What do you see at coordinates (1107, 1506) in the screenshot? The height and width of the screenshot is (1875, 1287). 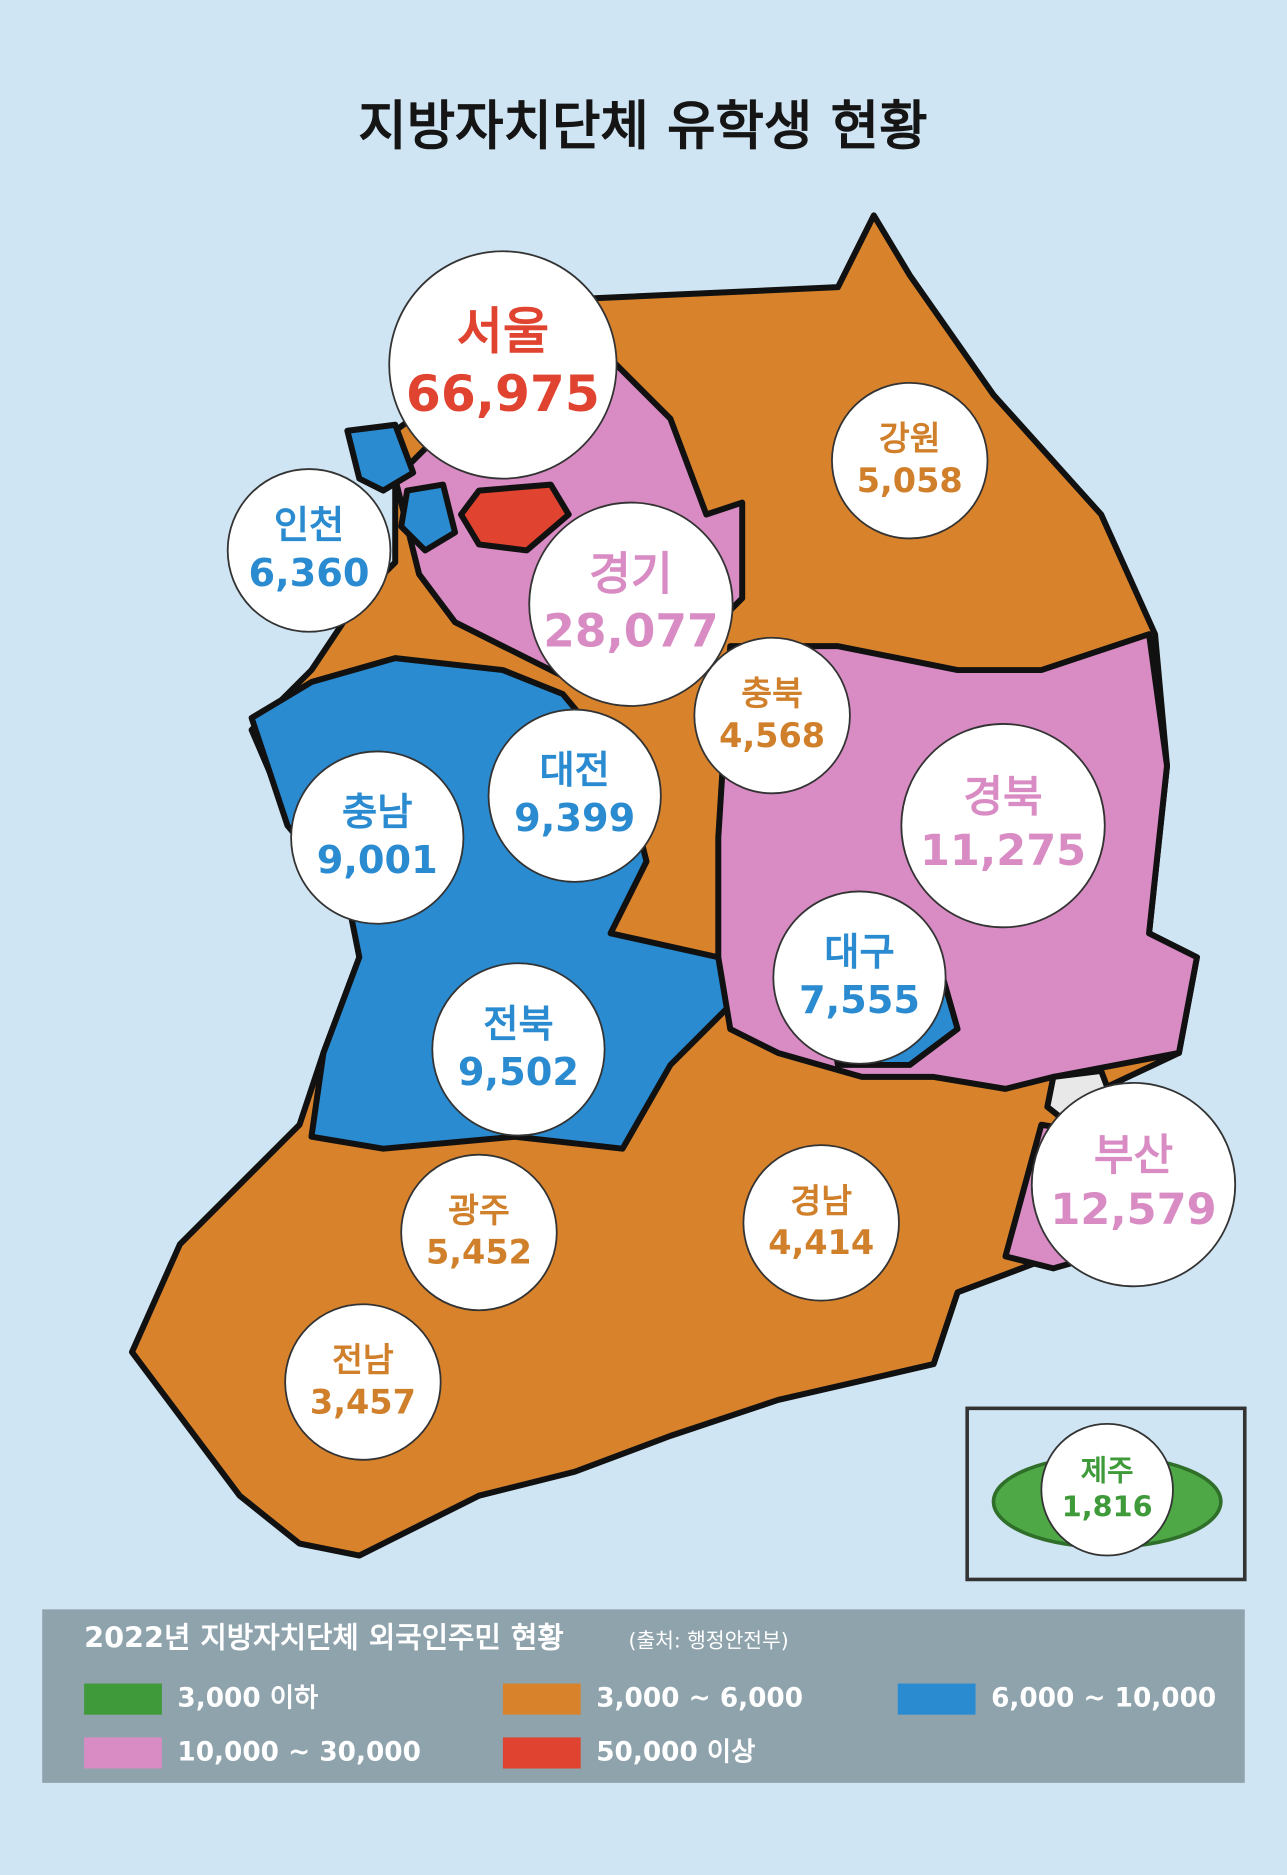 I see `region-value: 1,816` at bounding box center [1107, 1506].